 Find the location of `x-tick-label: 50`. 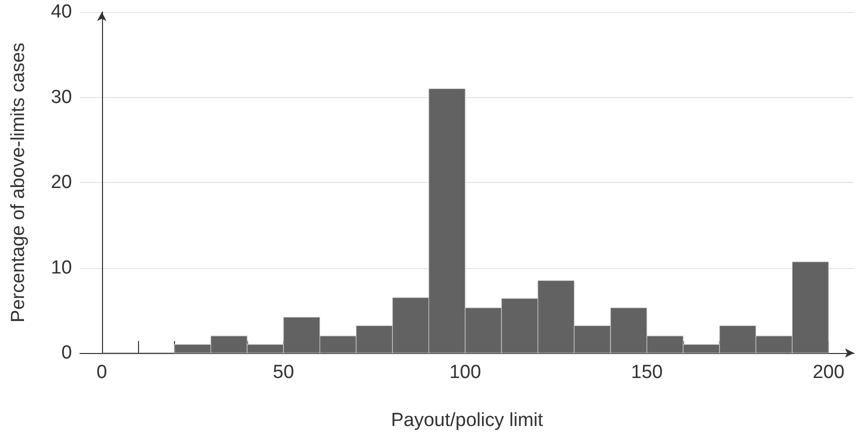

x-tick-label: 50 is located at coordinates (283, 372).